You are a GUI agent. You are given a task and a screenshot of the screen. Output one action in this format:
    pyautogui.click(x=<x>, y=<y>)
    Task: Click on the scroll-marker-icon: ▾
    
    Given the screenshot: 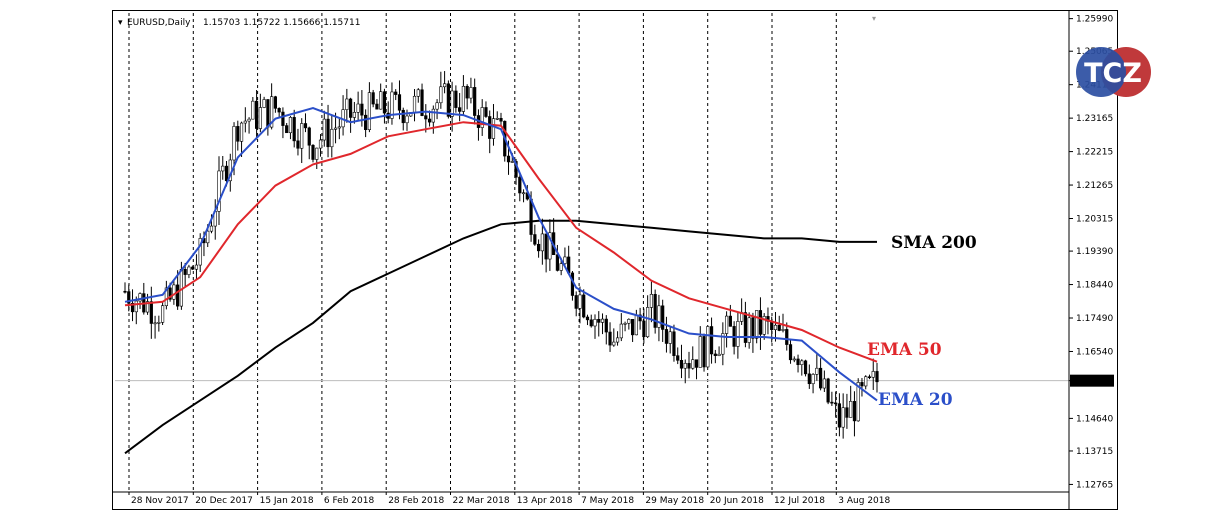 What is the action you would take?
    pyautogui.click(x=874, y=18)
    